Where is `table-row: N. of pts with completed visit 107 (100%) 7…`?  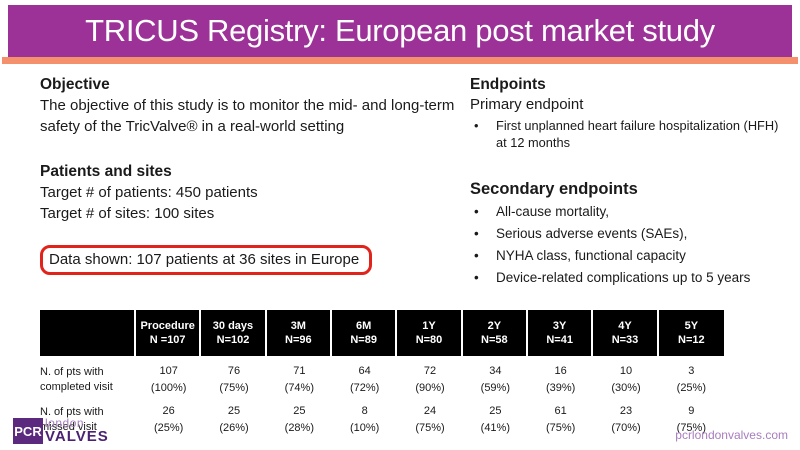
table-row: N. of pts with completed visit 107 (100%) 7… is located at coordinates (382, 379).